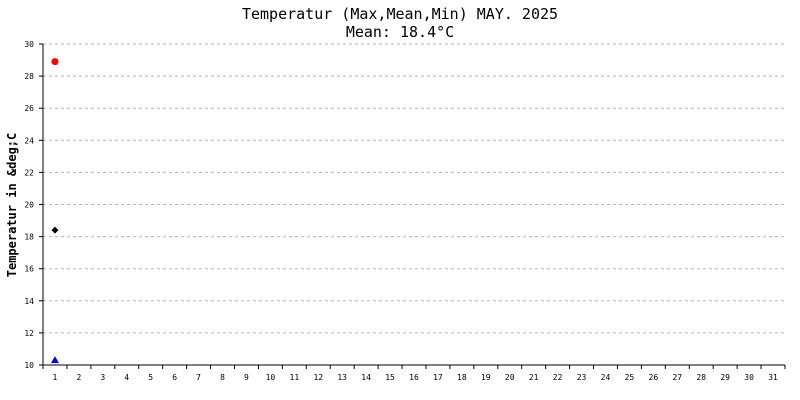  What do you see at coordinates (55, 377) in the screenshot?
I see `x-tick-label: 1` at bounding box center [55, 377].